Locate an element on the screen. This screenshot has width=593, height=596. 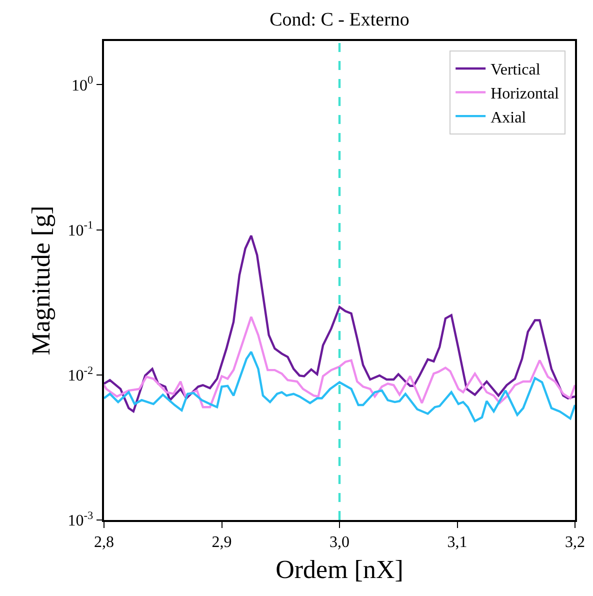
x-tick-label: 2,8 is located at coordinates (104, 542).